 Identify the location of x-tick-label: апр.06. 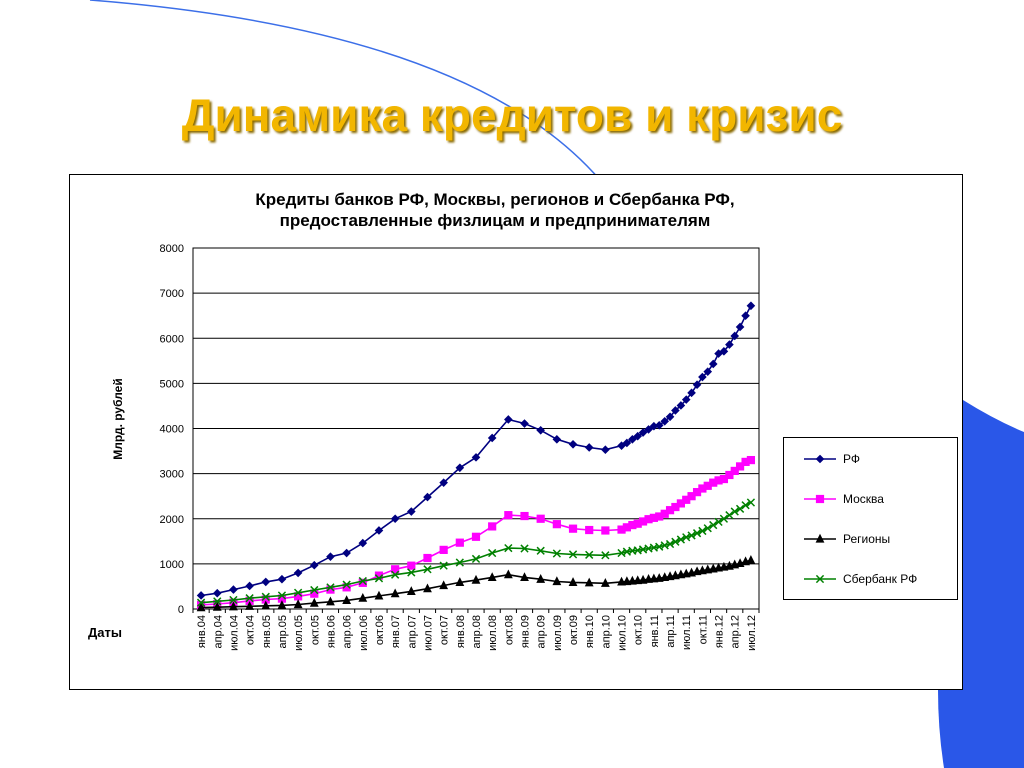
(348, 631).